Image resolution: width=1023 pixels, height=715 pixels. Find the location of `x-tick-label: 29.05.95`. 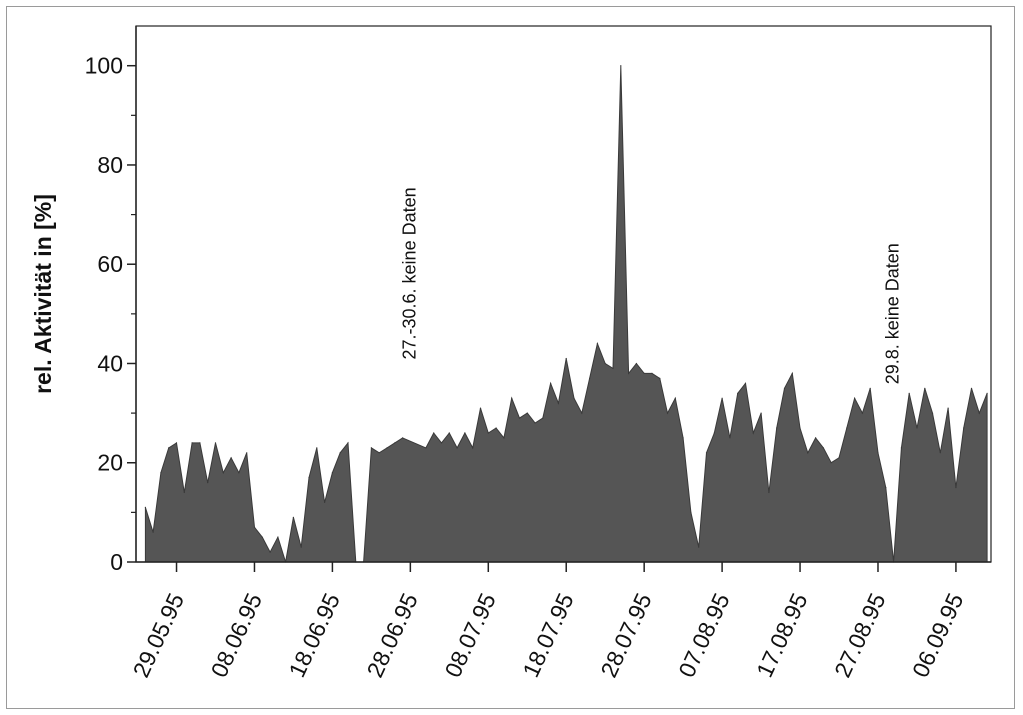

x-tick-label: 29.05.95 is located at coordinates (158, 635).